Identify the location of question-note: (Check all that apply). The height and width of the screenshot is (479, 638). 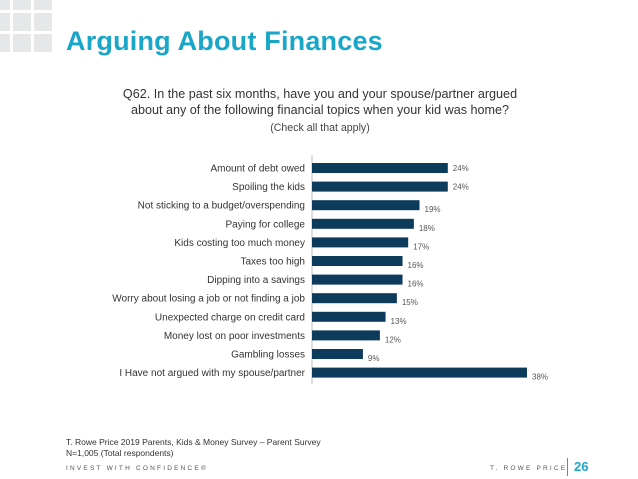
(320, 128).